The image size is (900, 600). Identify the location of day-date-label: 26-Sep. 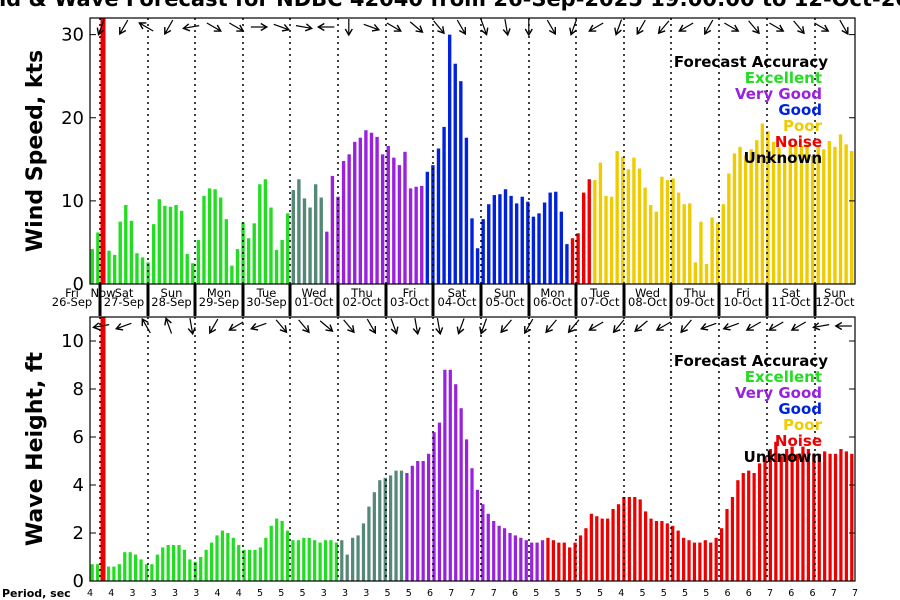
(72, 302).